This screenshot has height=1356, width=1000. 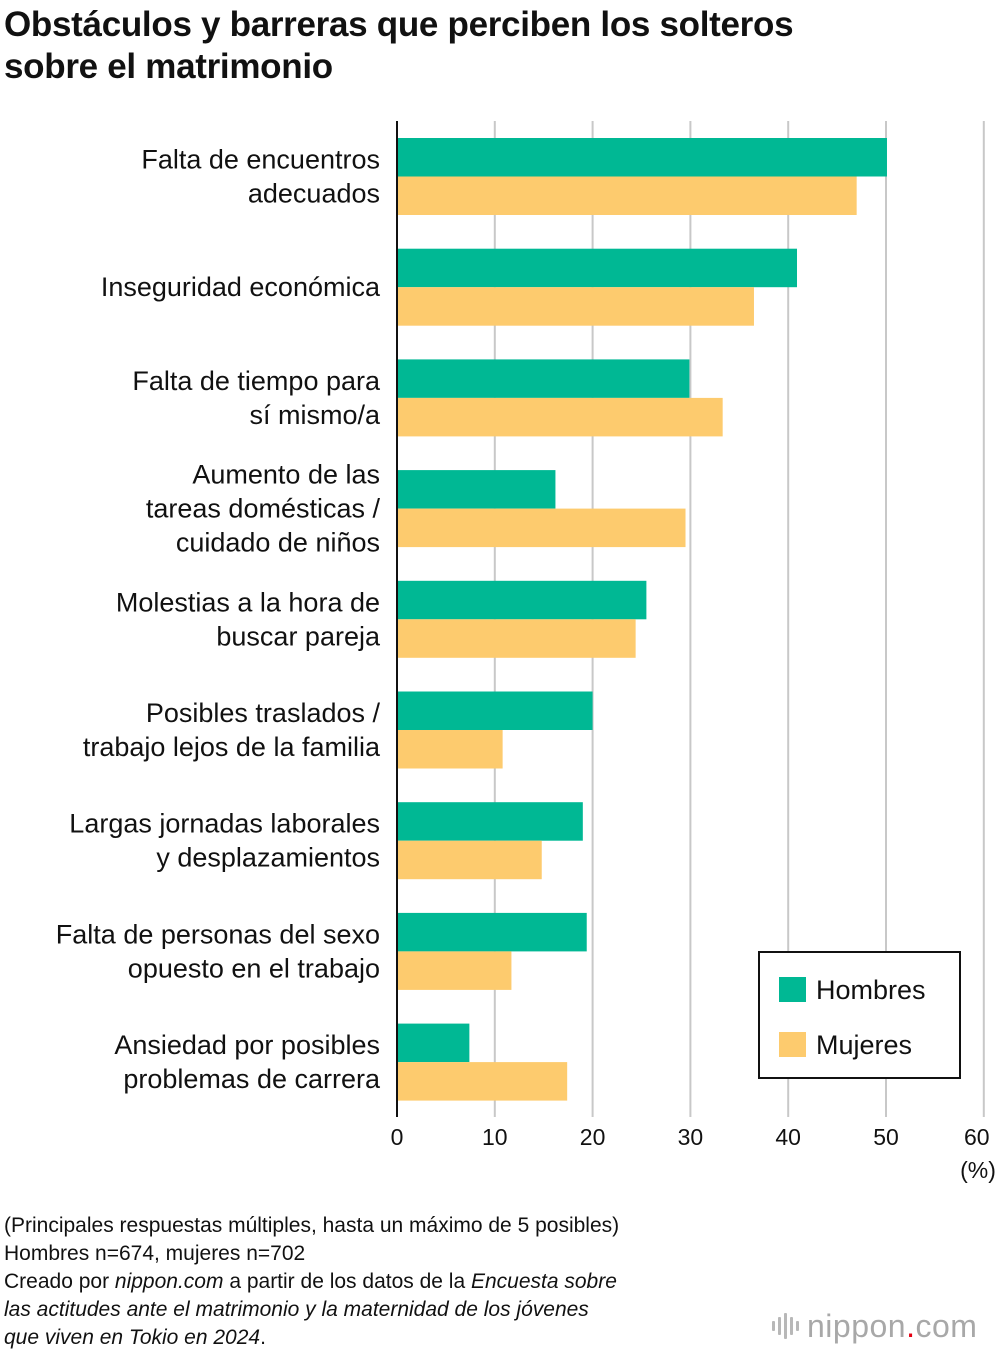 I want to click on x-unit-label: (%), so click(x=978, y=1170).